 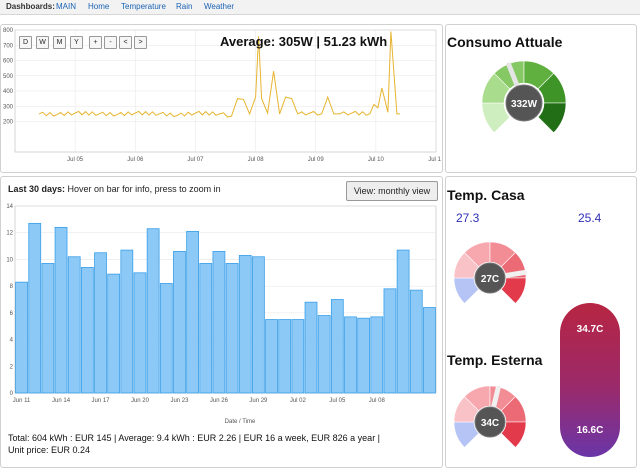 I want to click on power-x-tick: Jul 10, so click(x=376, y=160).